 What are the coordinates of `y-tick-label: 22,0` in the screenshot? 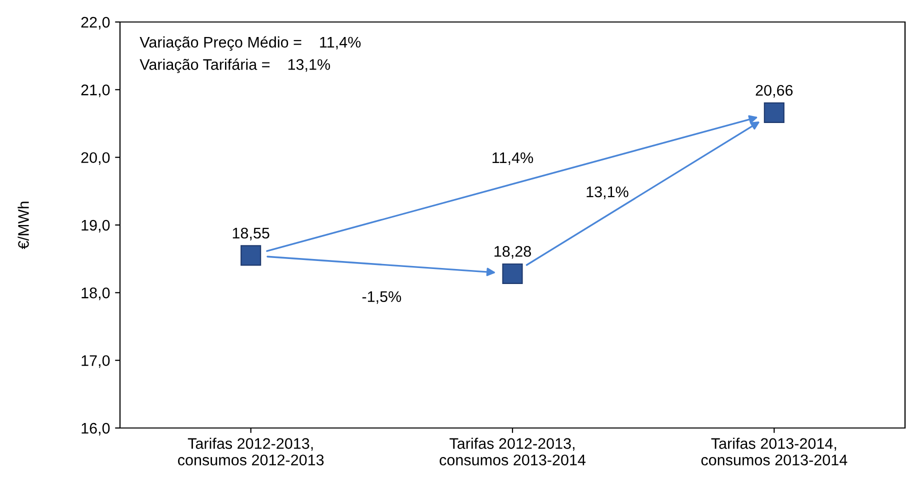 It's located at (95, 23).